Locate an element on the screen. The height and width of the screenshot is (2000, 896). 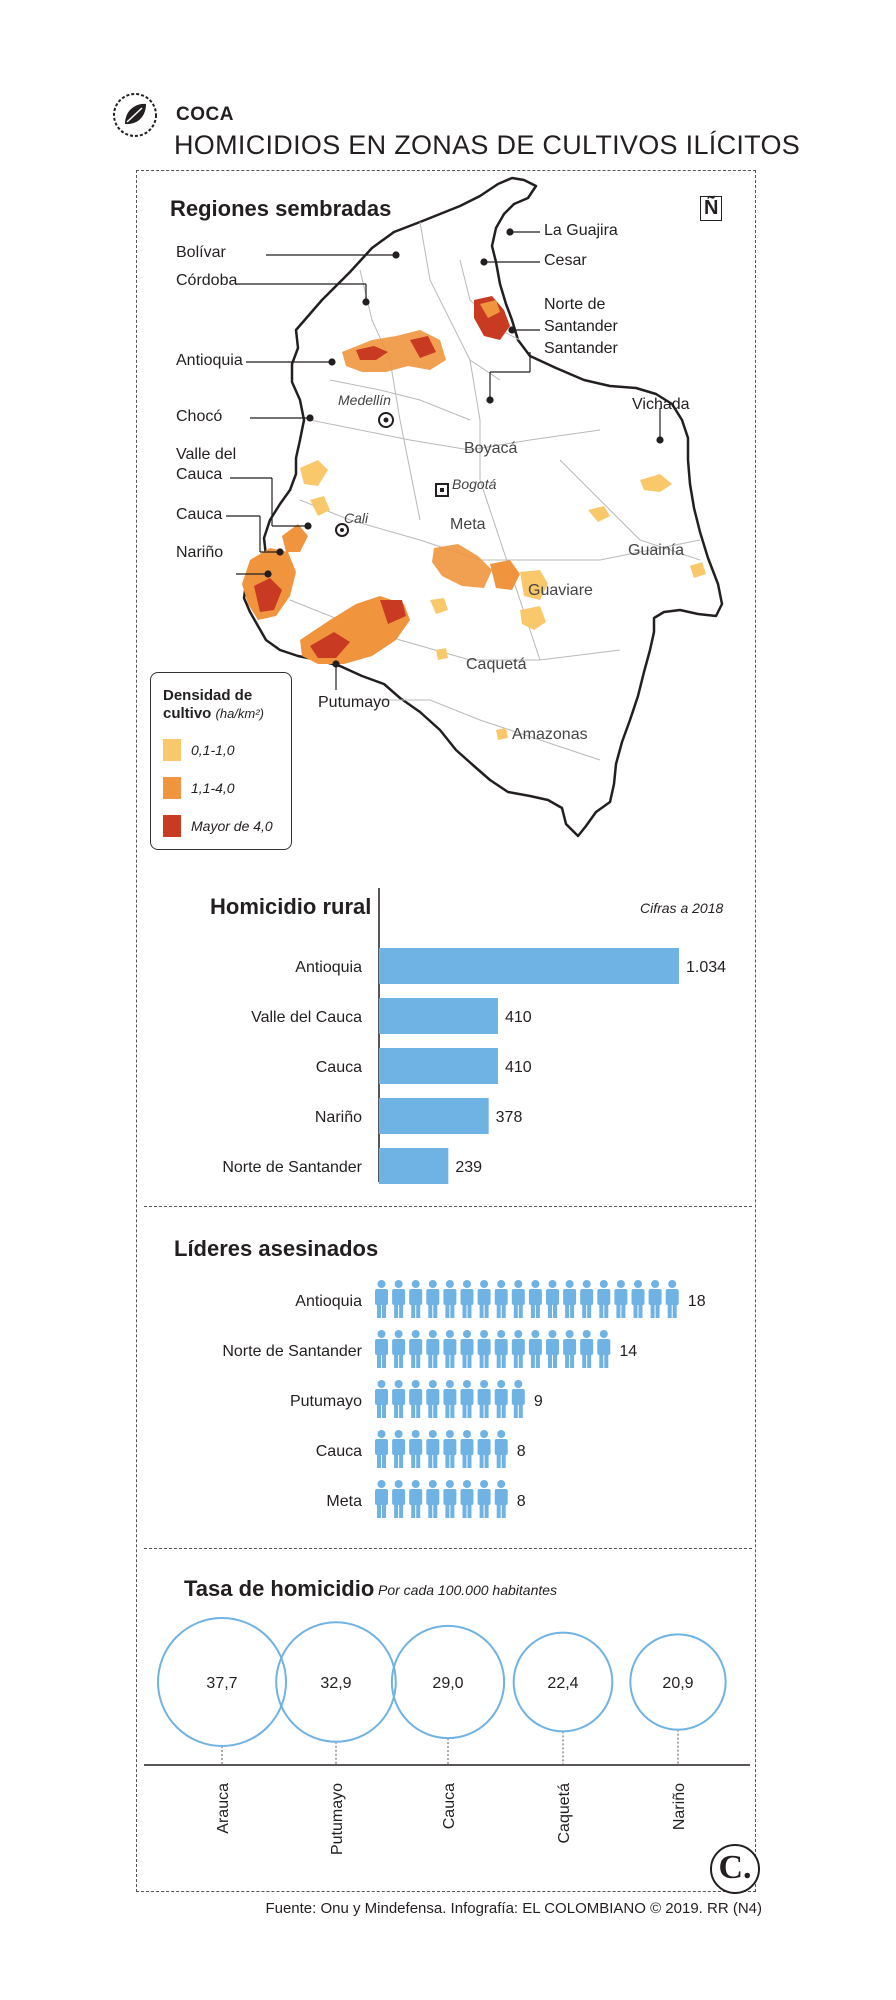
leaders-category-label: Antioquia is located at coordinates (328, 1301).